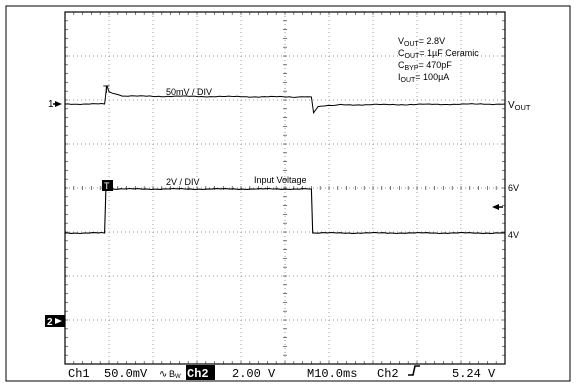 Image resolution: width=576 pixels, height=385 pixels. Describe the element at coordinates (438, 54) in the screenshot. I see `param-cout: COUT= 1µF Ceramic` at that location.